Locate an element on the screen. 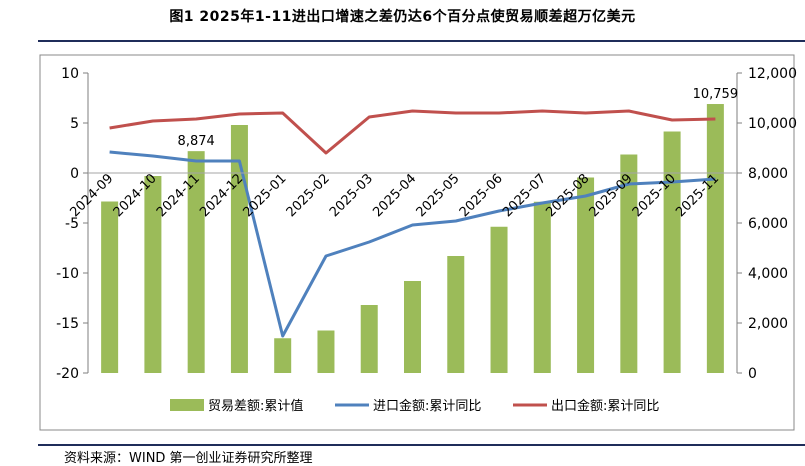 This screenshot has height=466, width=805. legend-label-import: 进口金额:累计同比 is located at coordinates (427, 406).